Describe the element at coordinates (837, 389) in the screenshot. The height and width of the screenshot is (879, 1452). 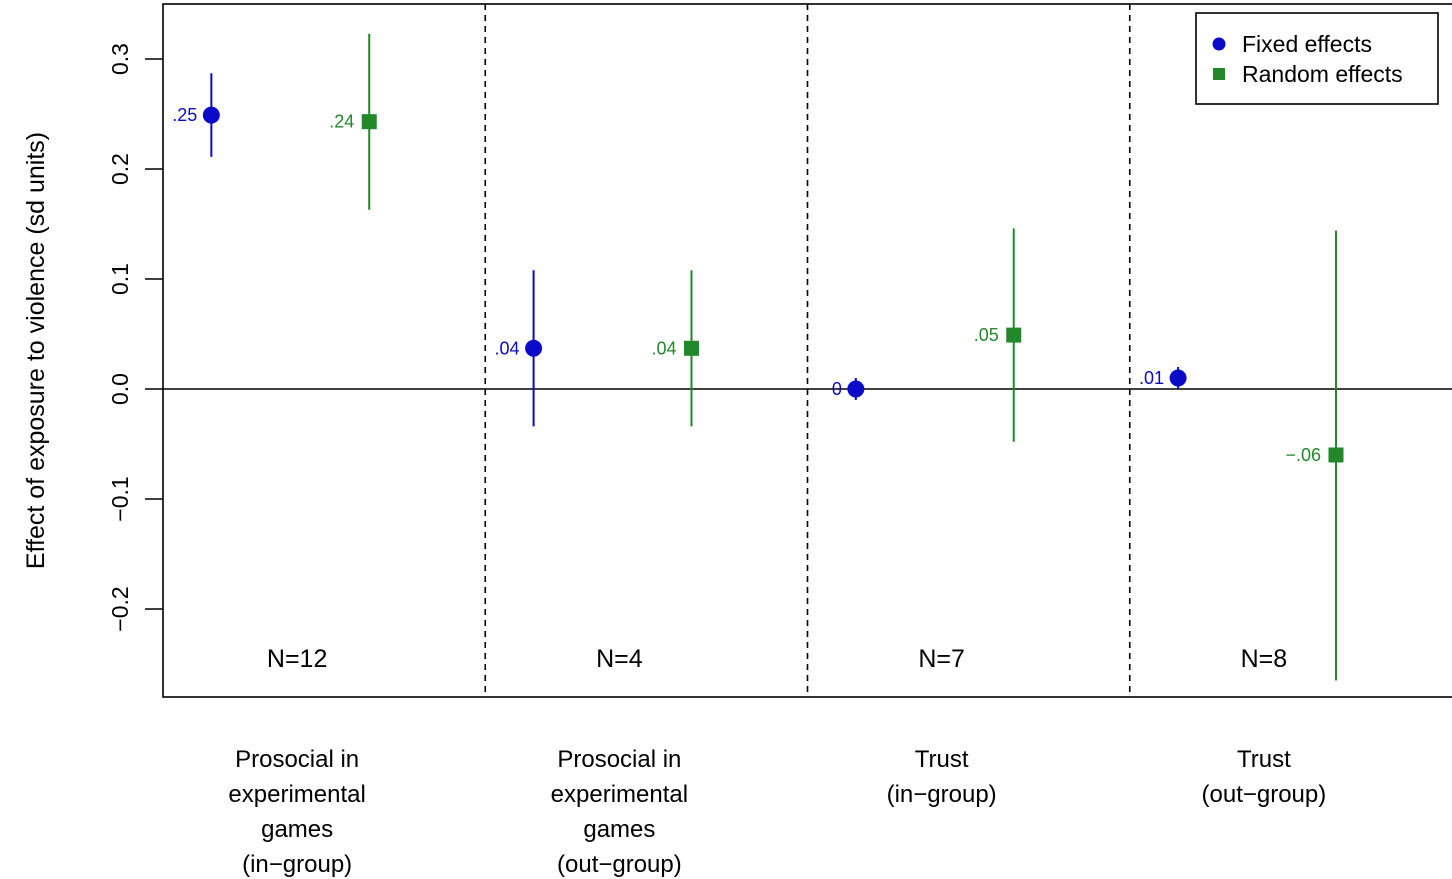
I see `fixed-value-label: 0` at that location.